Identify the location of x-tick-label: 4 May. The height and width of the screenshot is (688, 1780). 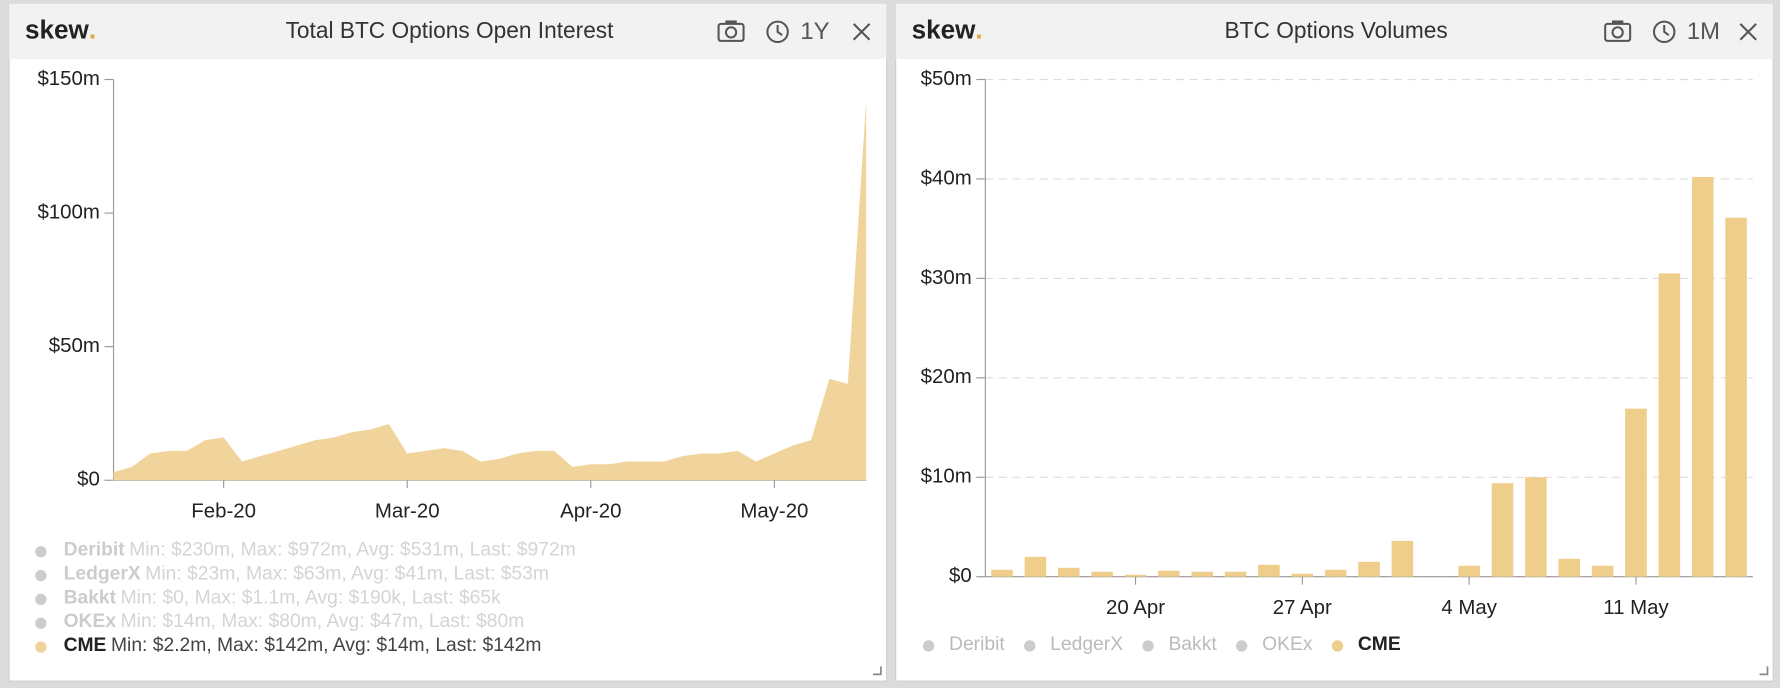
(1469, 608).